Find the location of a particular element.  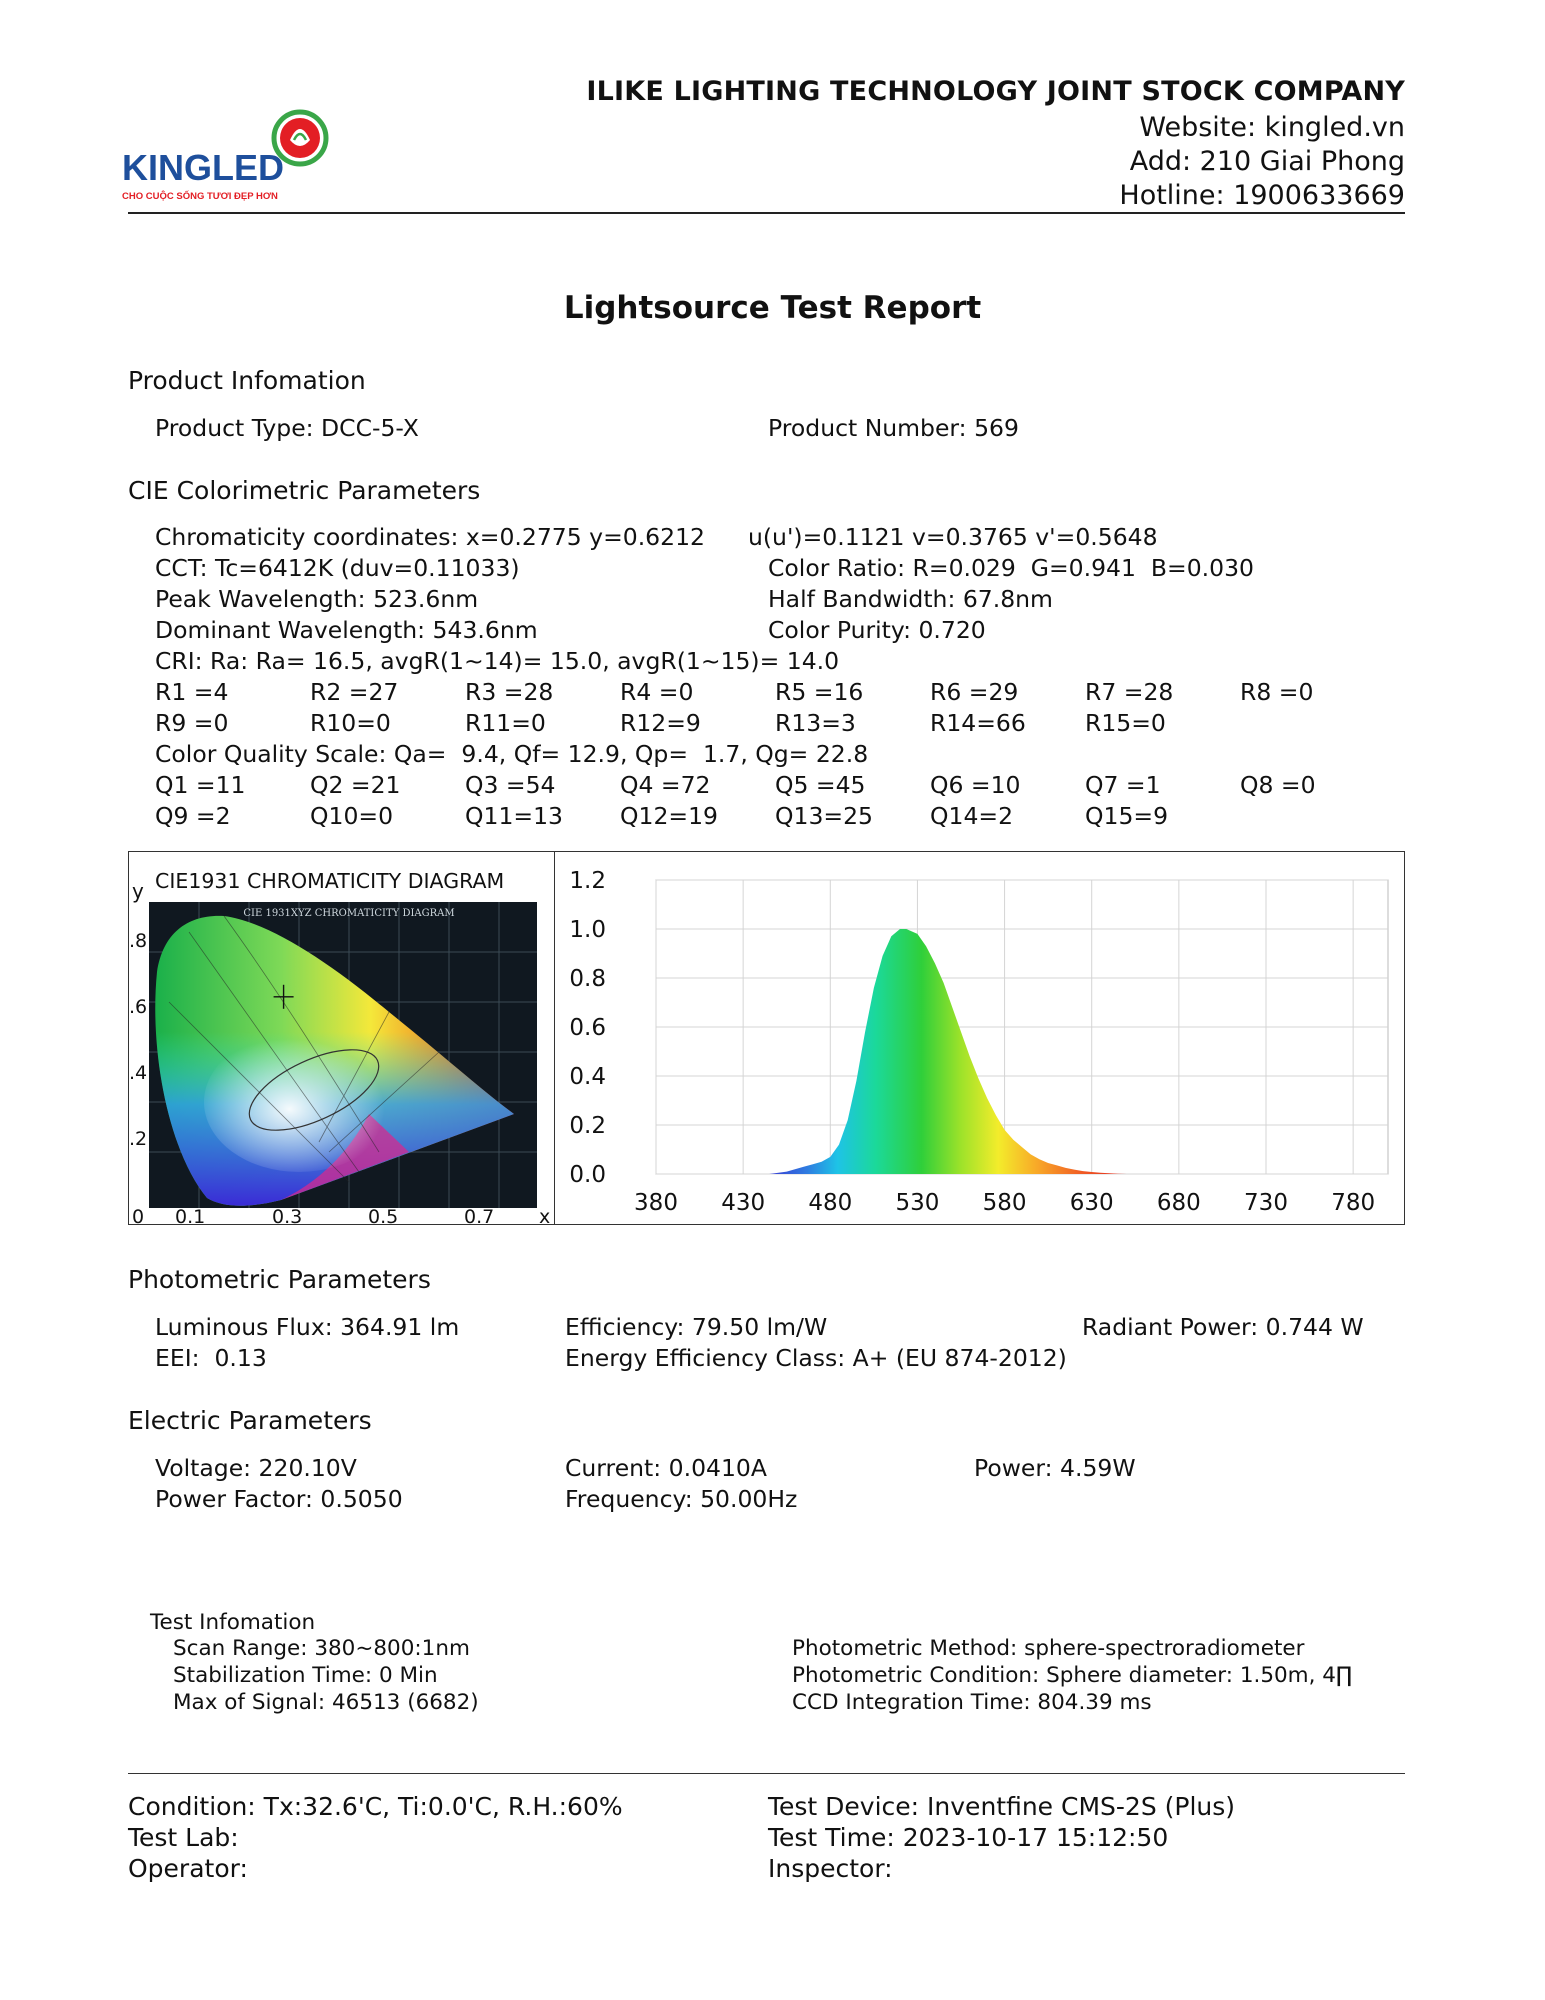

q-value: Q1 =11 is located at coordinates (200, 785).